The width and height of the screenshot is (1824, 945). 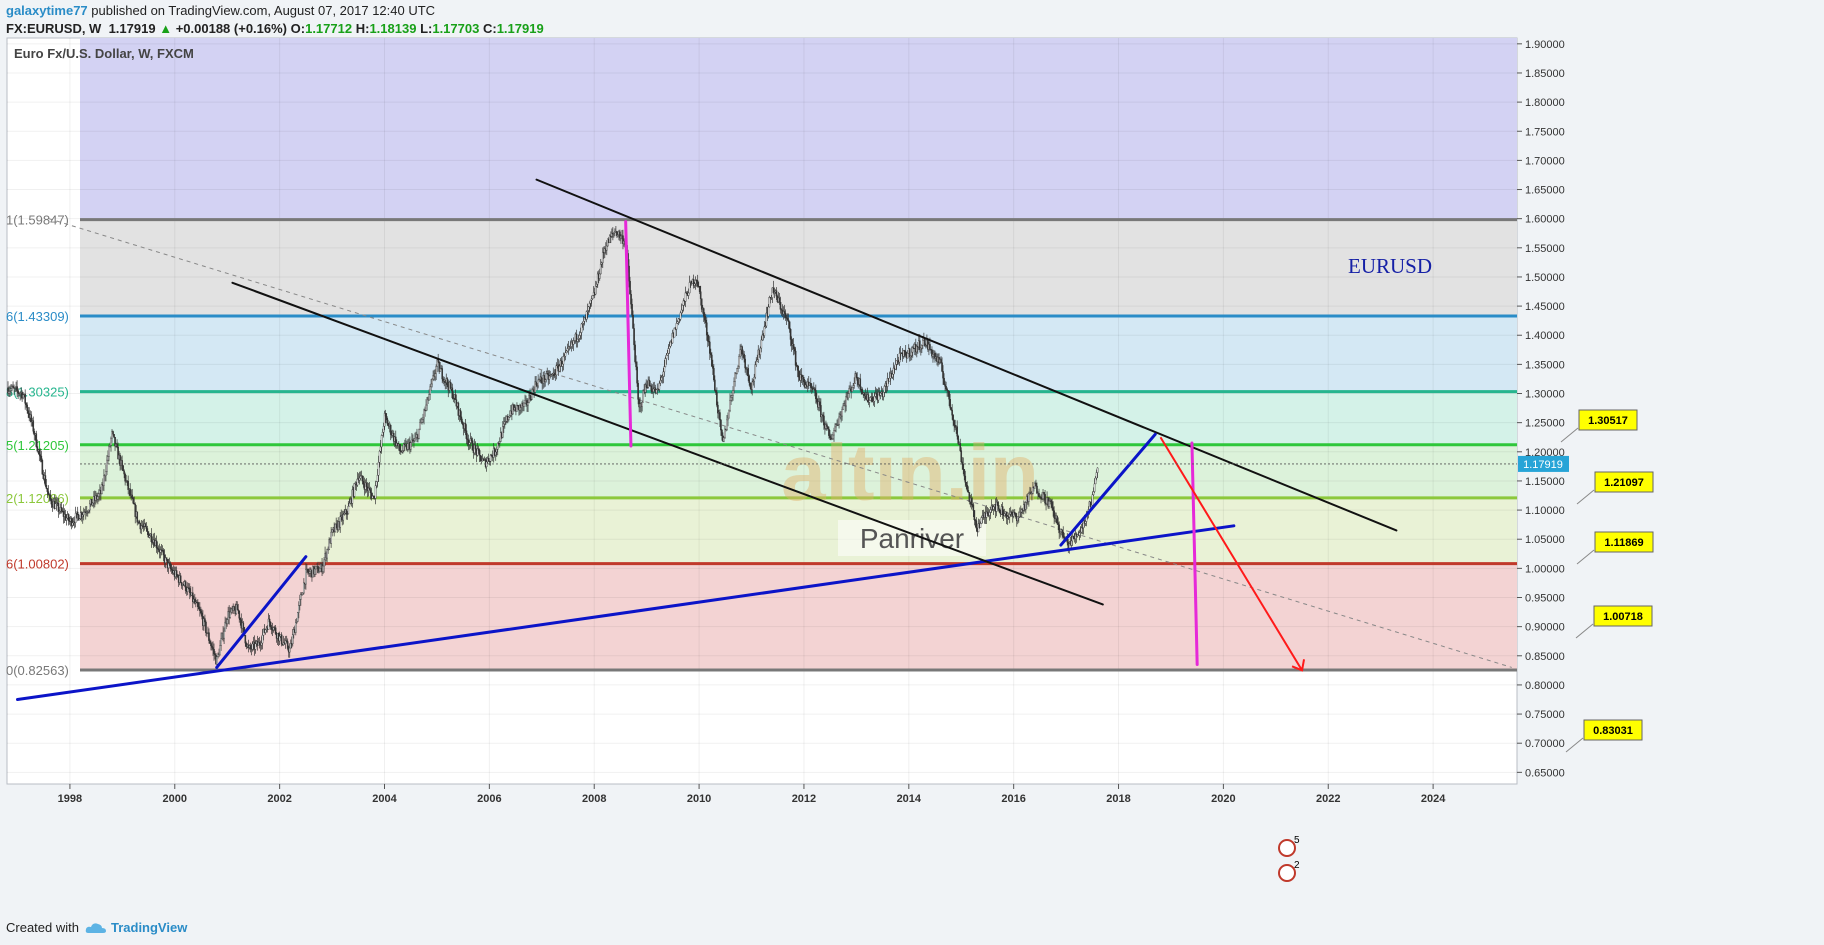 I want to click on projection-arrow-head, so click(x=1298, y=665).